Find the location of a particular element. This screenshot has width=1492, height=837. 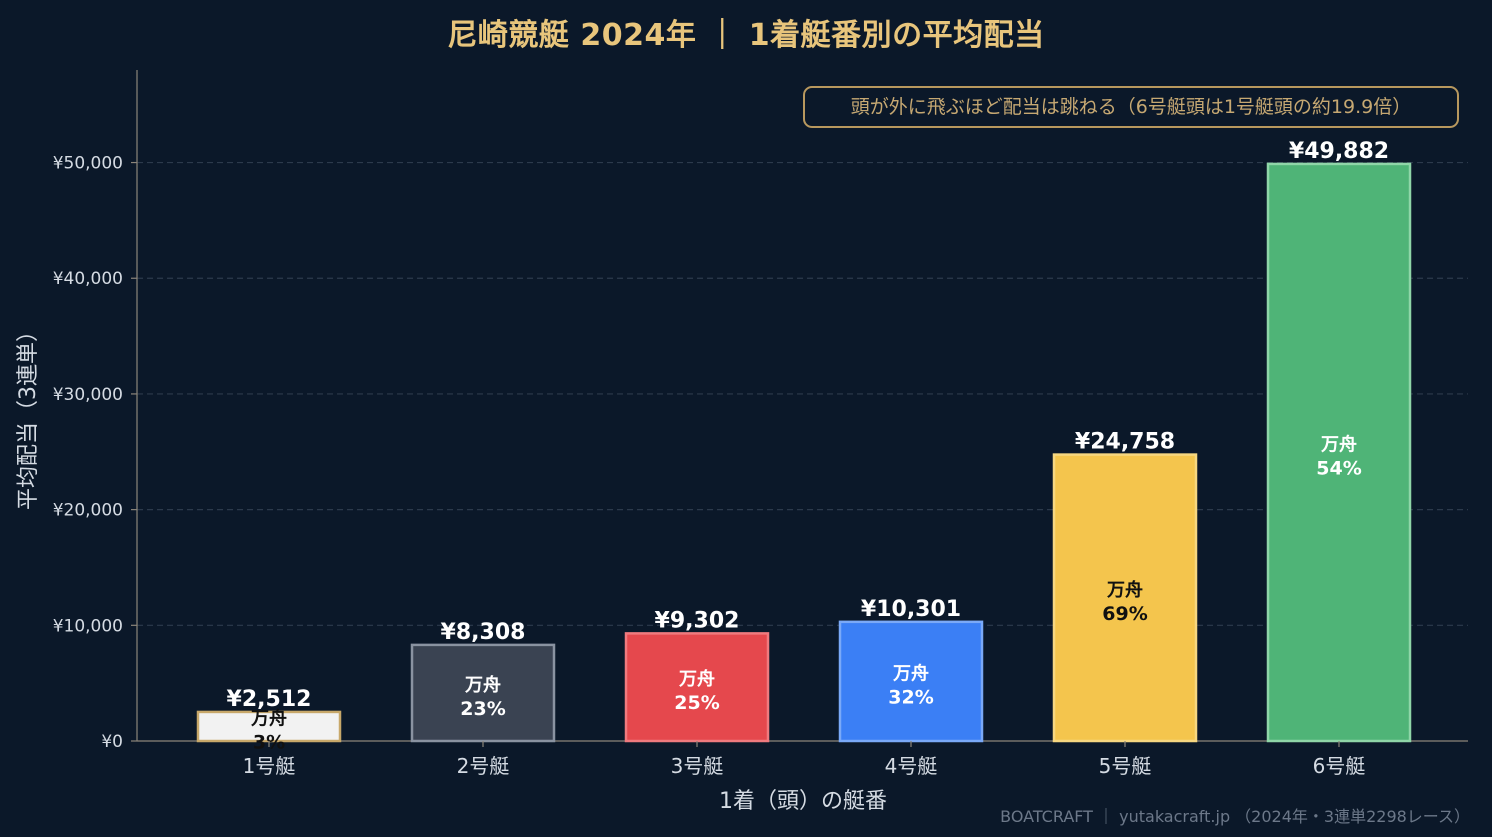

y-tick-label: ¥30,000 is located at coordinates (88, 395).